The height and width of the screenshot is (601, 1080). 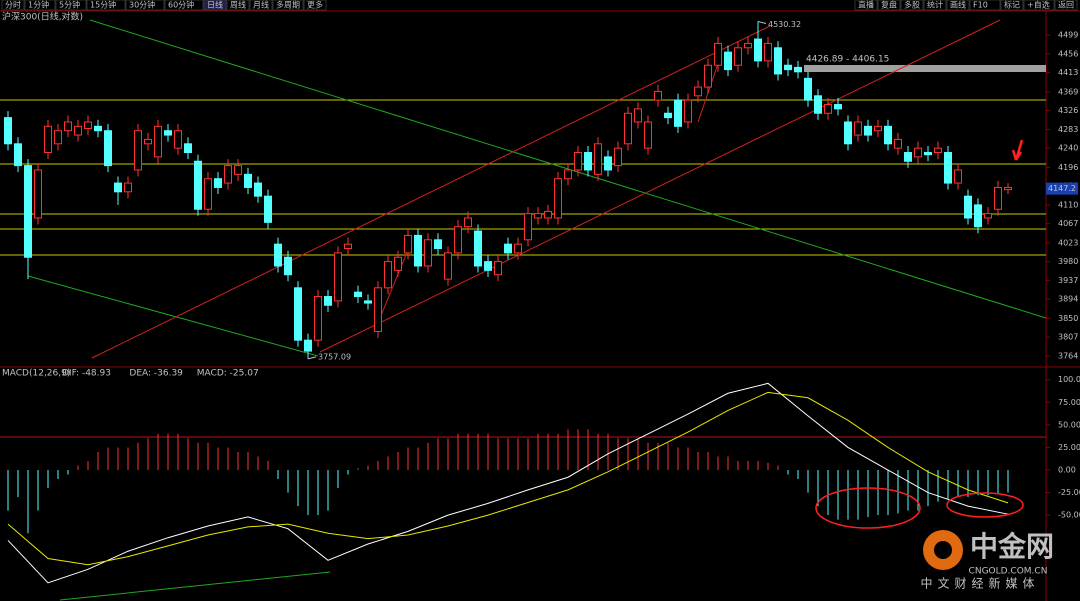 What do you see at coordinates (156, 374) in the screenshot?
I see `legend-entry: DEA: -36.39` at bounding box center [156, 374].